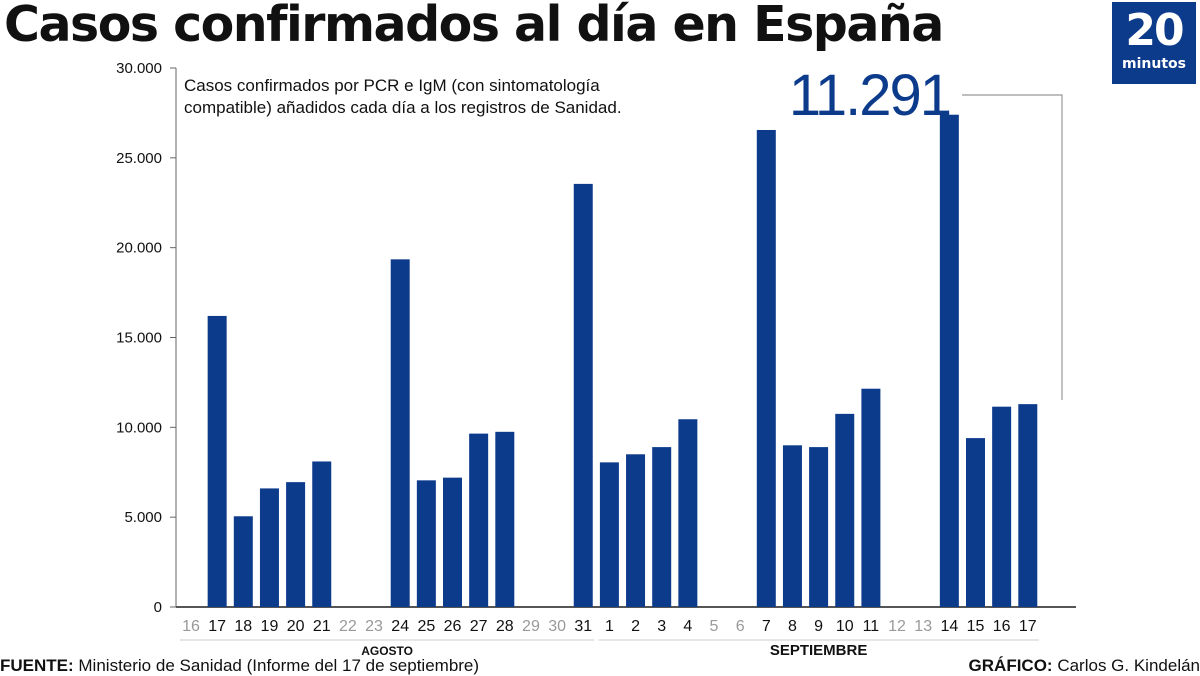 This screenshot has height=676, width=1200. What do you see at coordinates (949, 626) in the screenshot?
I see `x-tick-label: 14` at bounding box center [949, 626].